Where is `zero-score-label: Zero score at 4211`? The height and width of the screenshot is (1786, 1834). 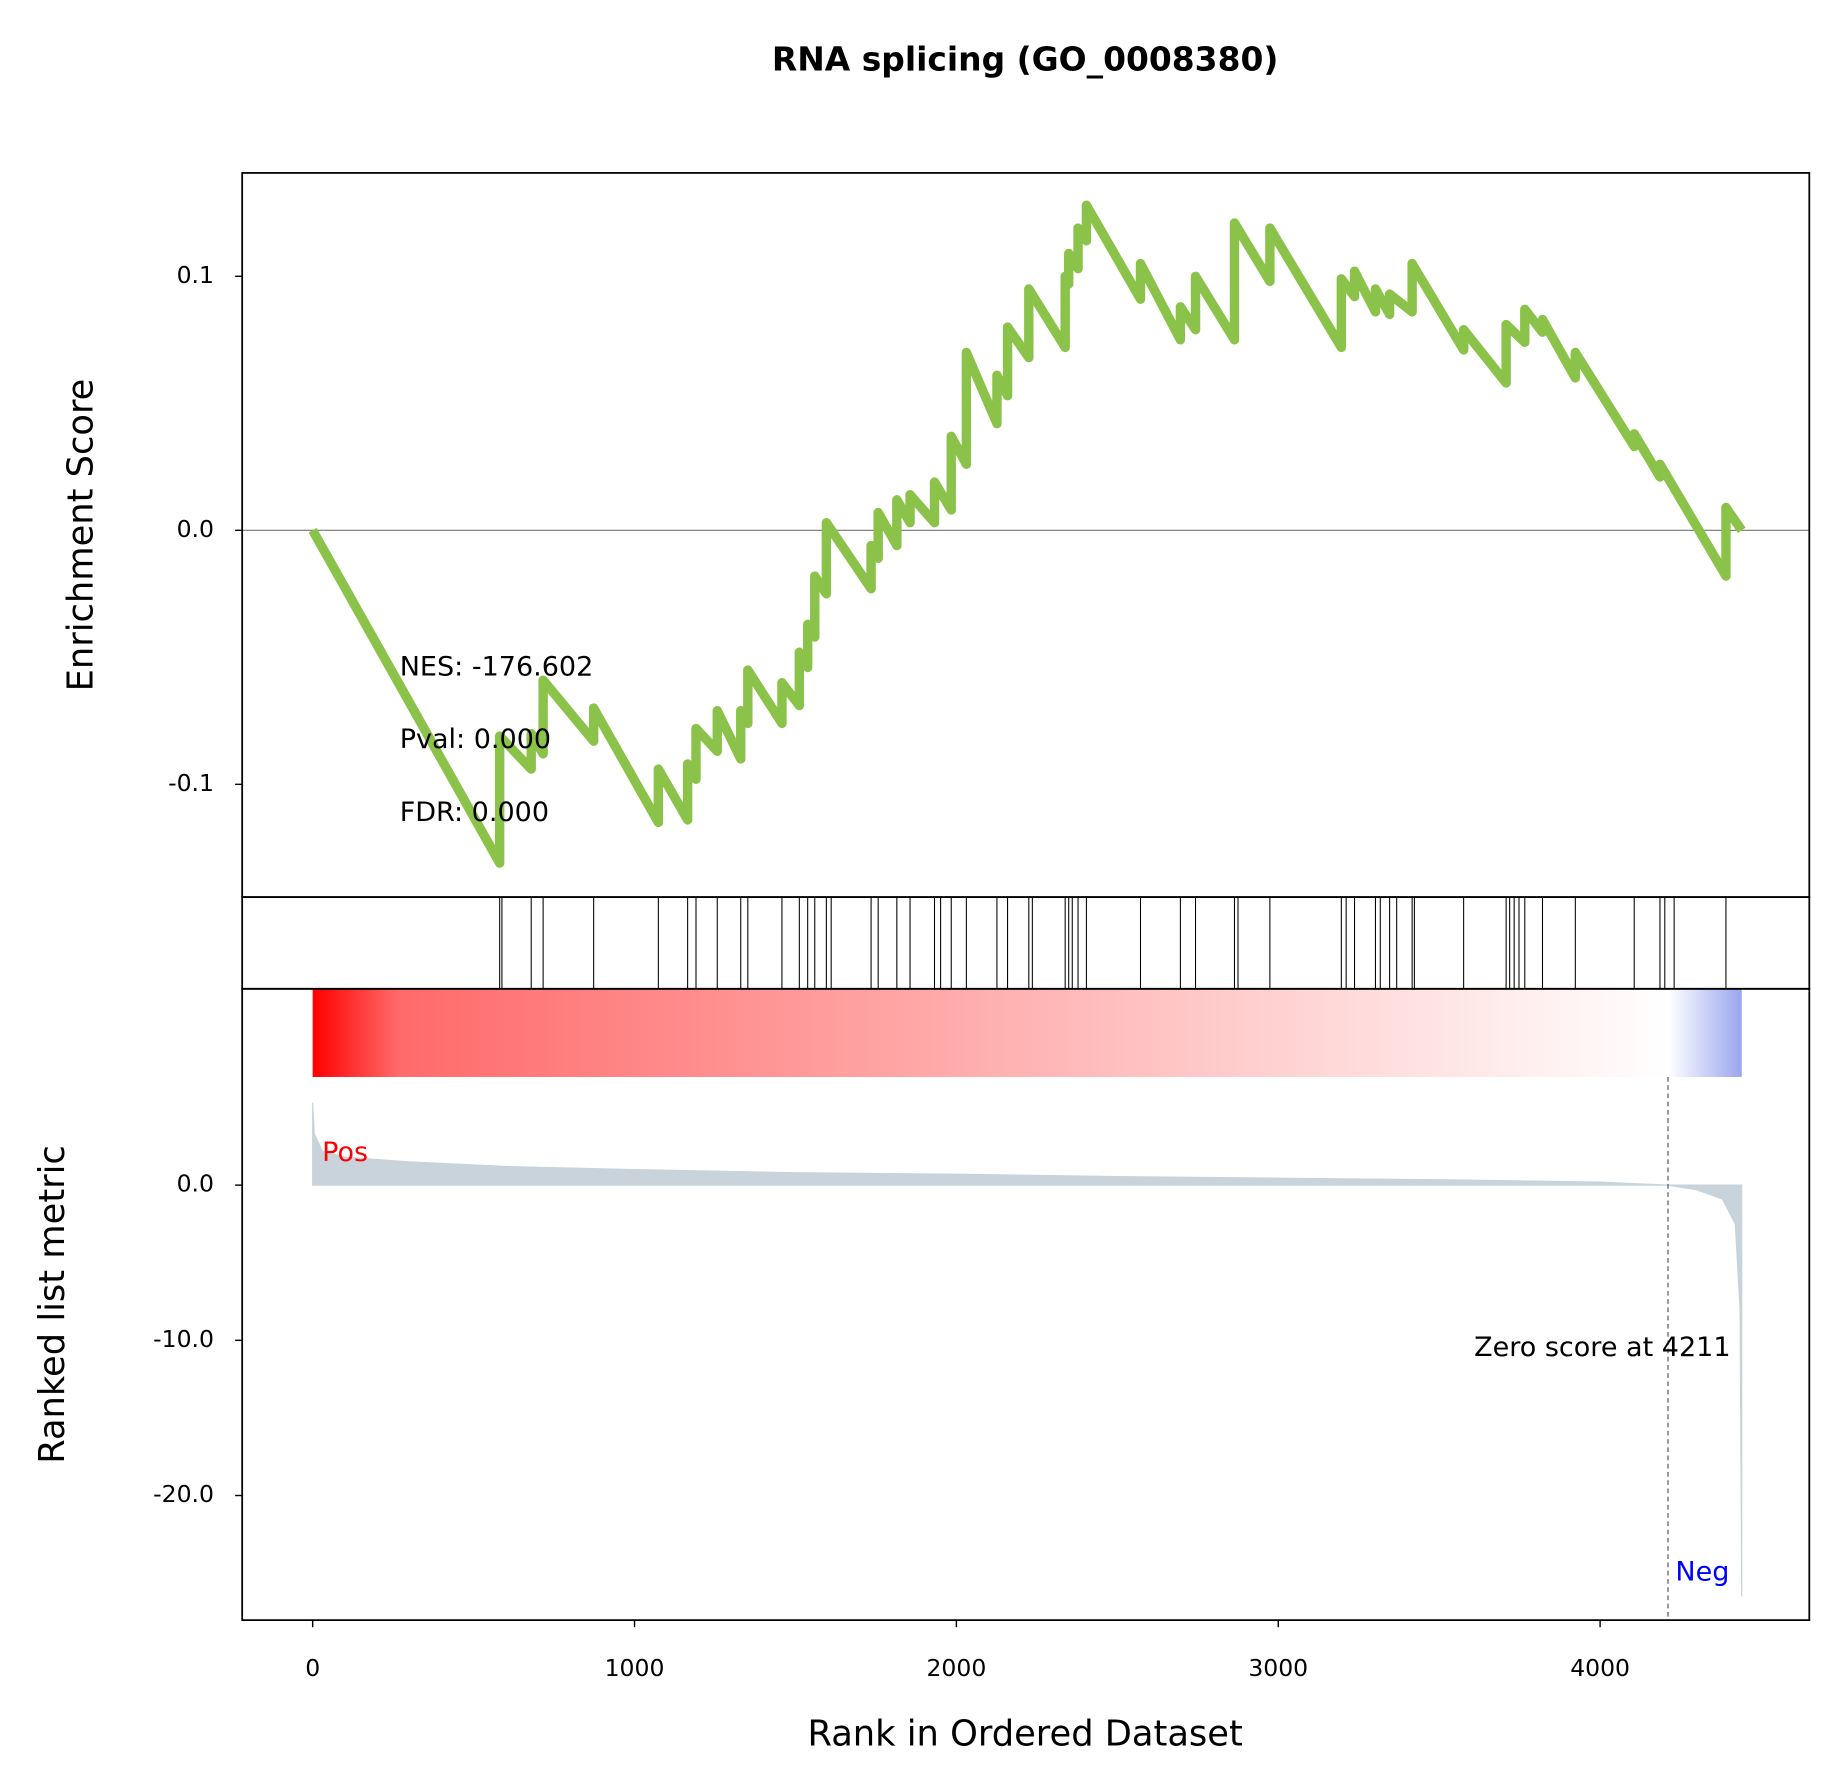
zero-score-label: Zero score at 4211 is located at coordinates (1602, 1347).